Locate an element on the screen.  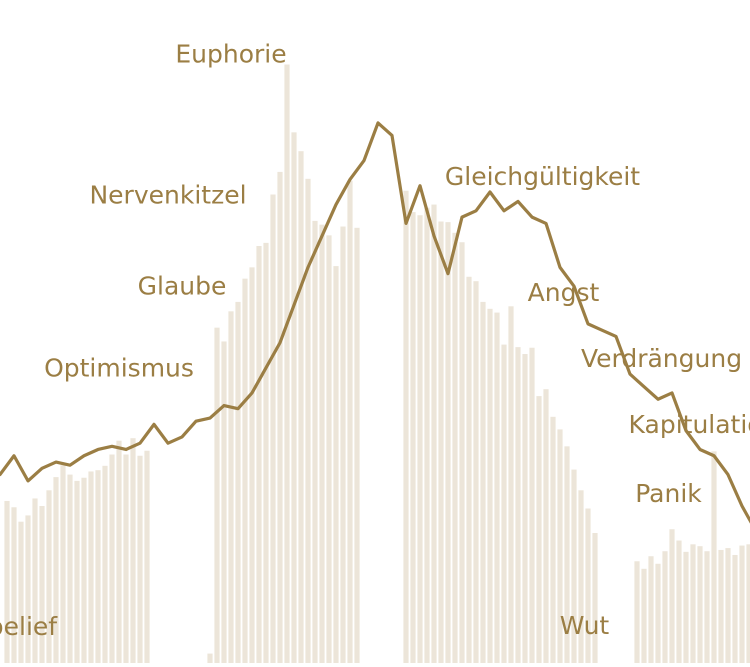
phase-label: Optimismus is located at coordinates (119, 367).